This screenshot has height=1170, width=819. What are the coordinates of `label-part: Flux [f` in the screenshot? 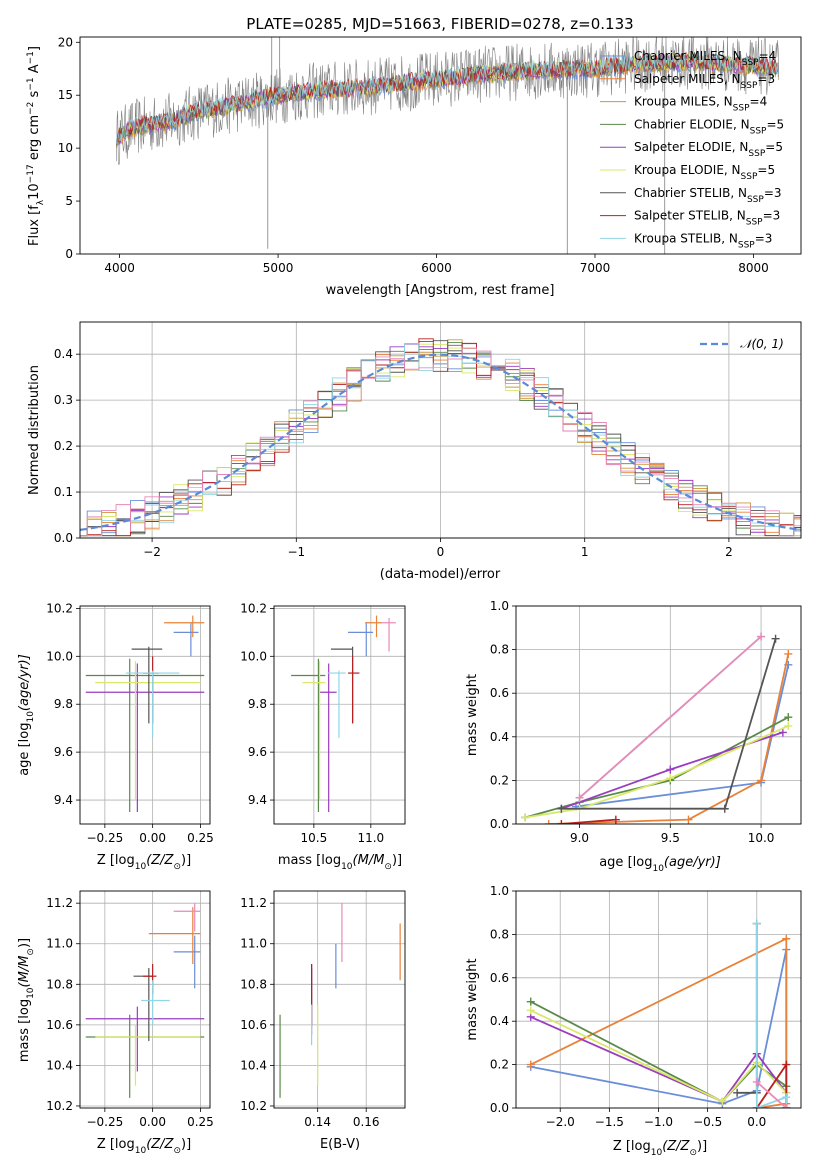 It's located at (34, 225).